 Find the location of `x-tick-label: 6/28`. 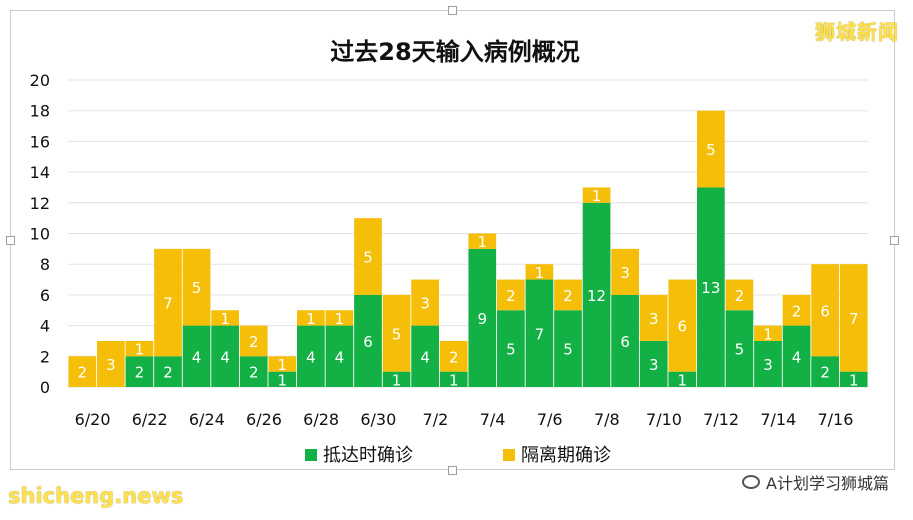

x-tick-label: 6/28 is located at coordinates (321, 419).